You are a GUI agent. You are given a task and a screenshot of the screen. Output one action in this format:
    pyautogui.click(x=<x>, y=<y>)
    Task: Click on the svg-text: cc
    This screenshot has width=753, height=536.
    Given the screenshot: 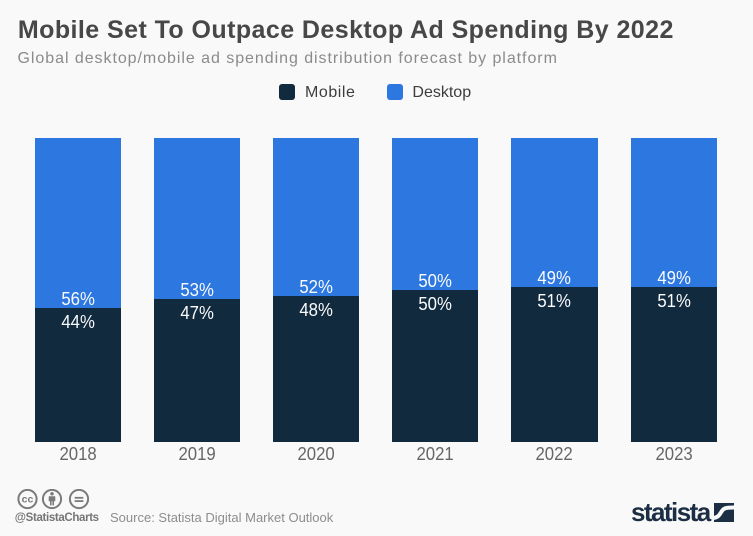 What is the action you would take?
    pyautogui.click(x=28, y=500)
    